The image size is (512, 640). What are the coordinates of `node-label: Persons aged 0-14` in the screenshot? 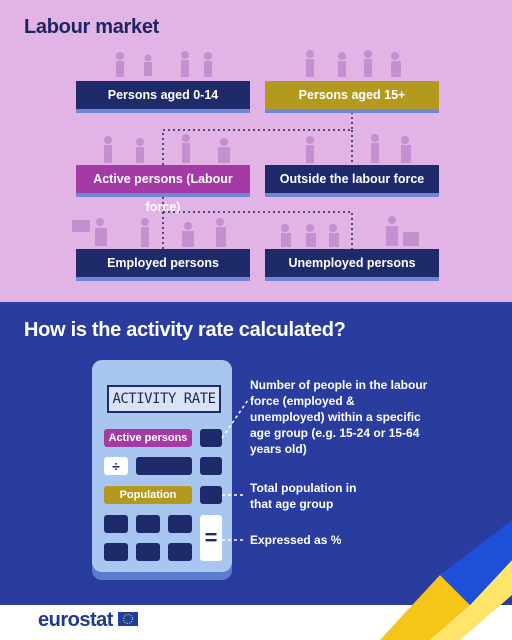 It's located at (163, 95).